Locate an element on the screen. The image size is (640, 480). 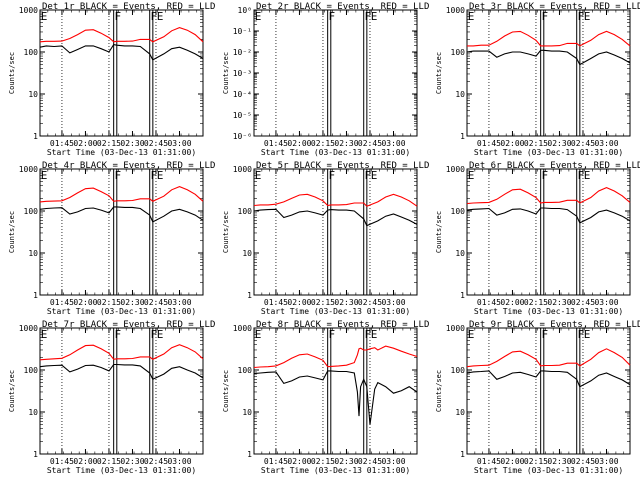
y-tick-label: 10⁻⁶ is located at coordinates (242, 136).